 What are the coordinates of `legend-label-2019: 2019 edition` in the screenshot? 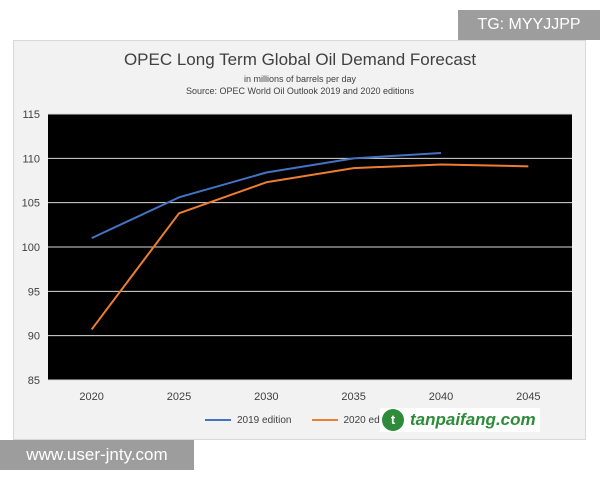 It's located at (264, 420).